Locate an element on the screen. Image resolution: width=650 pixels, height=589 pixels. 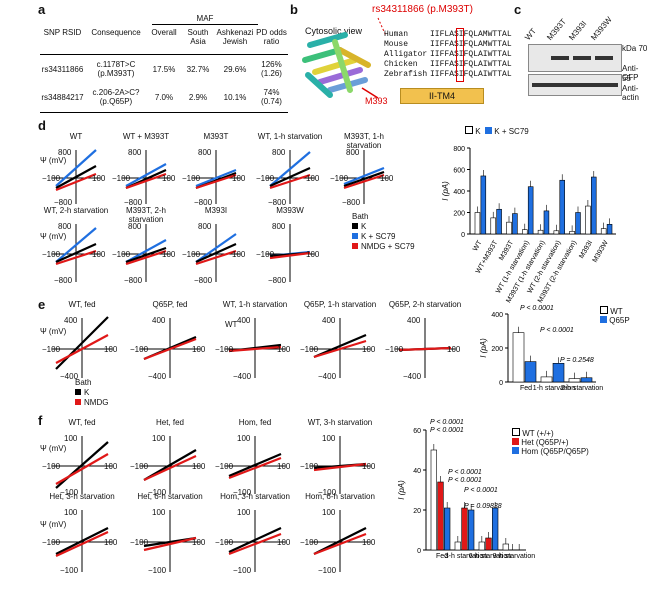
iv-plot-title: Het, 3-h starvation is located at coordinates (82, 496).